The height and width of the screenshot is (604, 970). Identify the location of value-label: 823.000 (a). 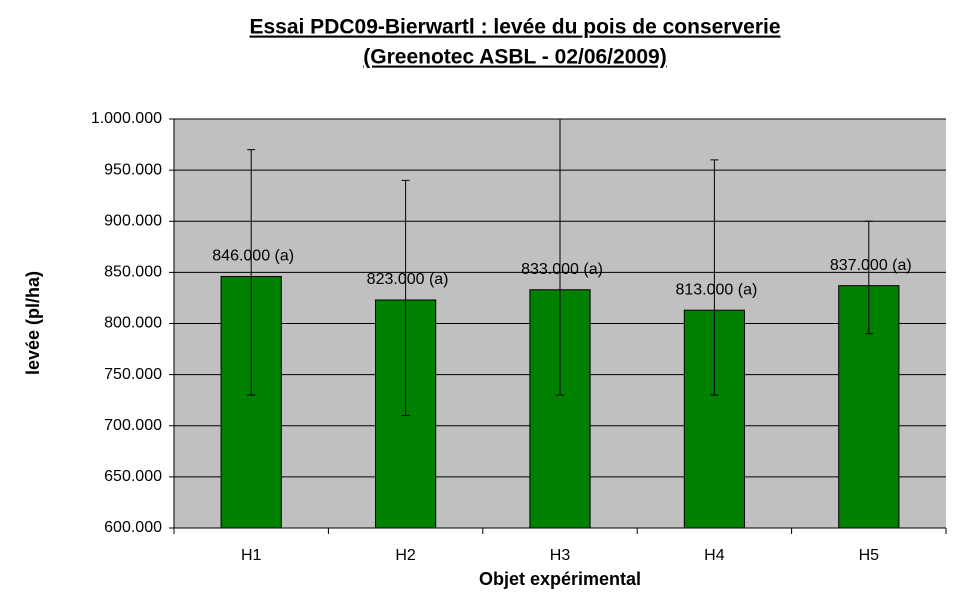
(408, 279).